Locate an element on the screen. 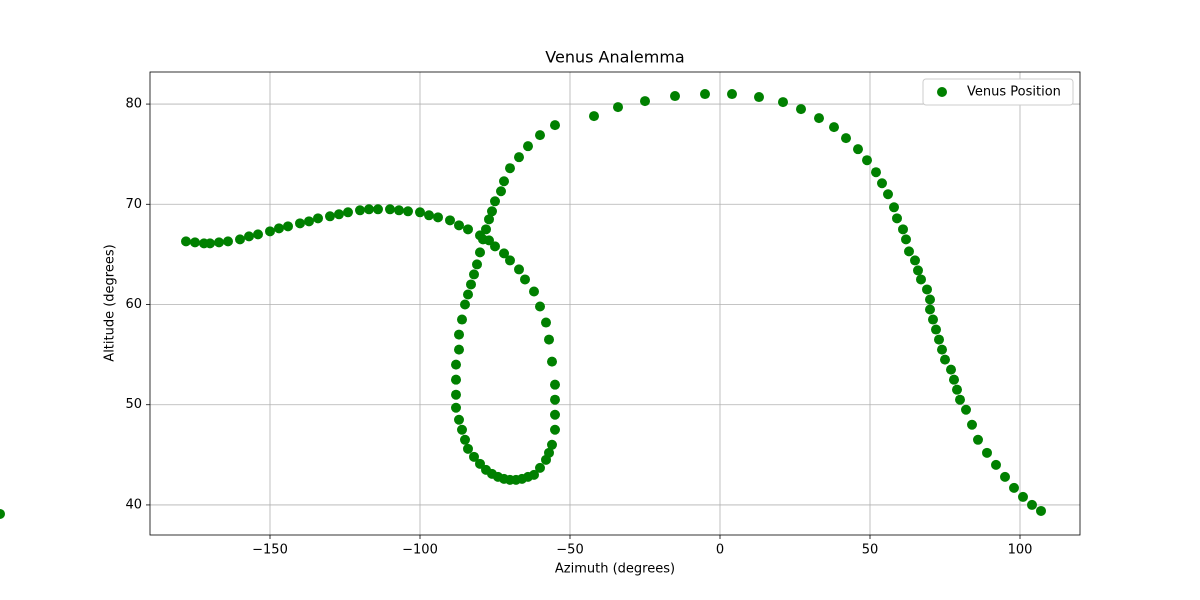 The width and height of the screenshot is (1200, 600). legend-marker is located at coordinates (942, 92).